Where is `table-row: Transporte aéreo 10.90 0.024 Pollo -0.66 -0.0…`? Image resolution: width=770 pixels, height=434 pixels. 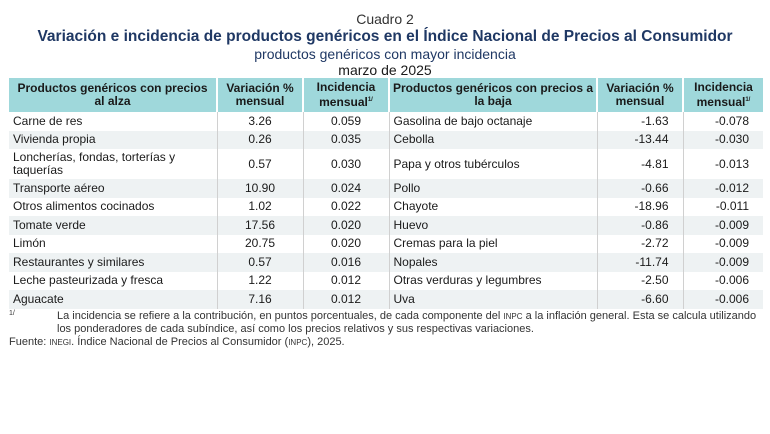 table-row: Transporte aéreo 10.90 0.024 Pollo -0.66 -0.0… is located at coordinates (386, 188).